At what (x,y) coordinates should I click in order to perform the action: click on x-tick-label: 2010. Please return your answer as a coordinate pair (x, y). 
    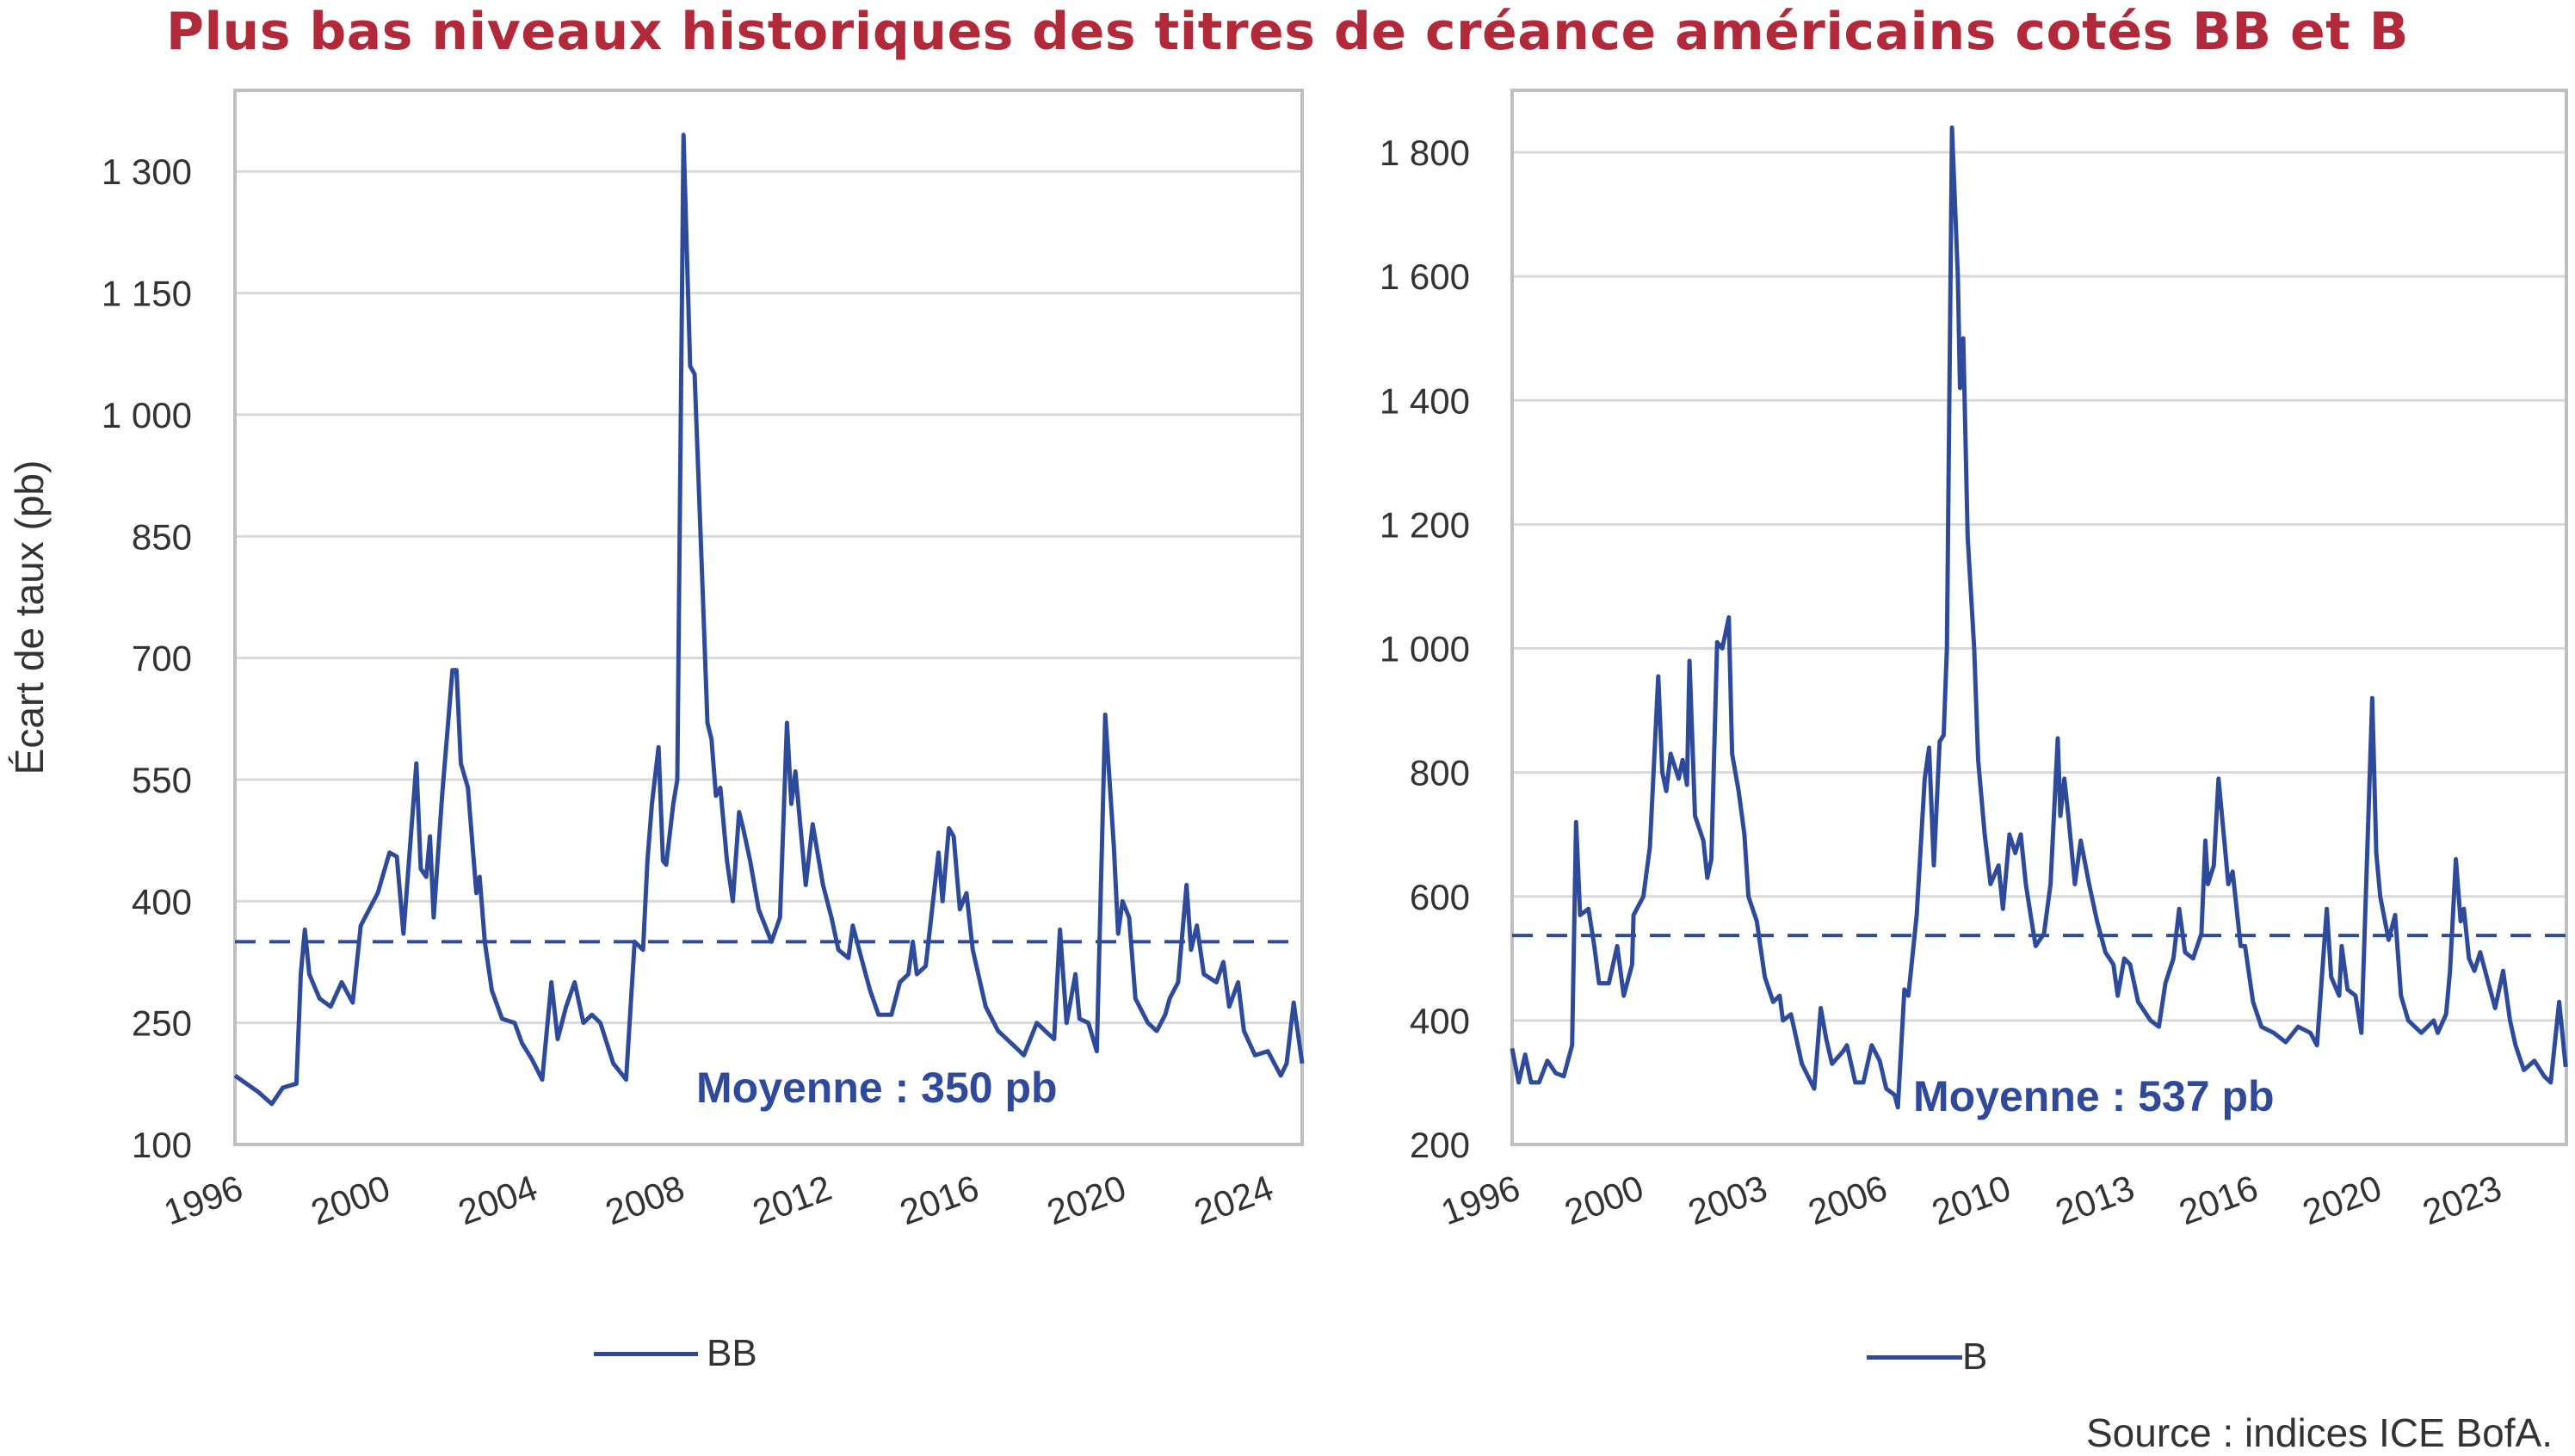
    Looking at the image, I should click on (1971, 1200).